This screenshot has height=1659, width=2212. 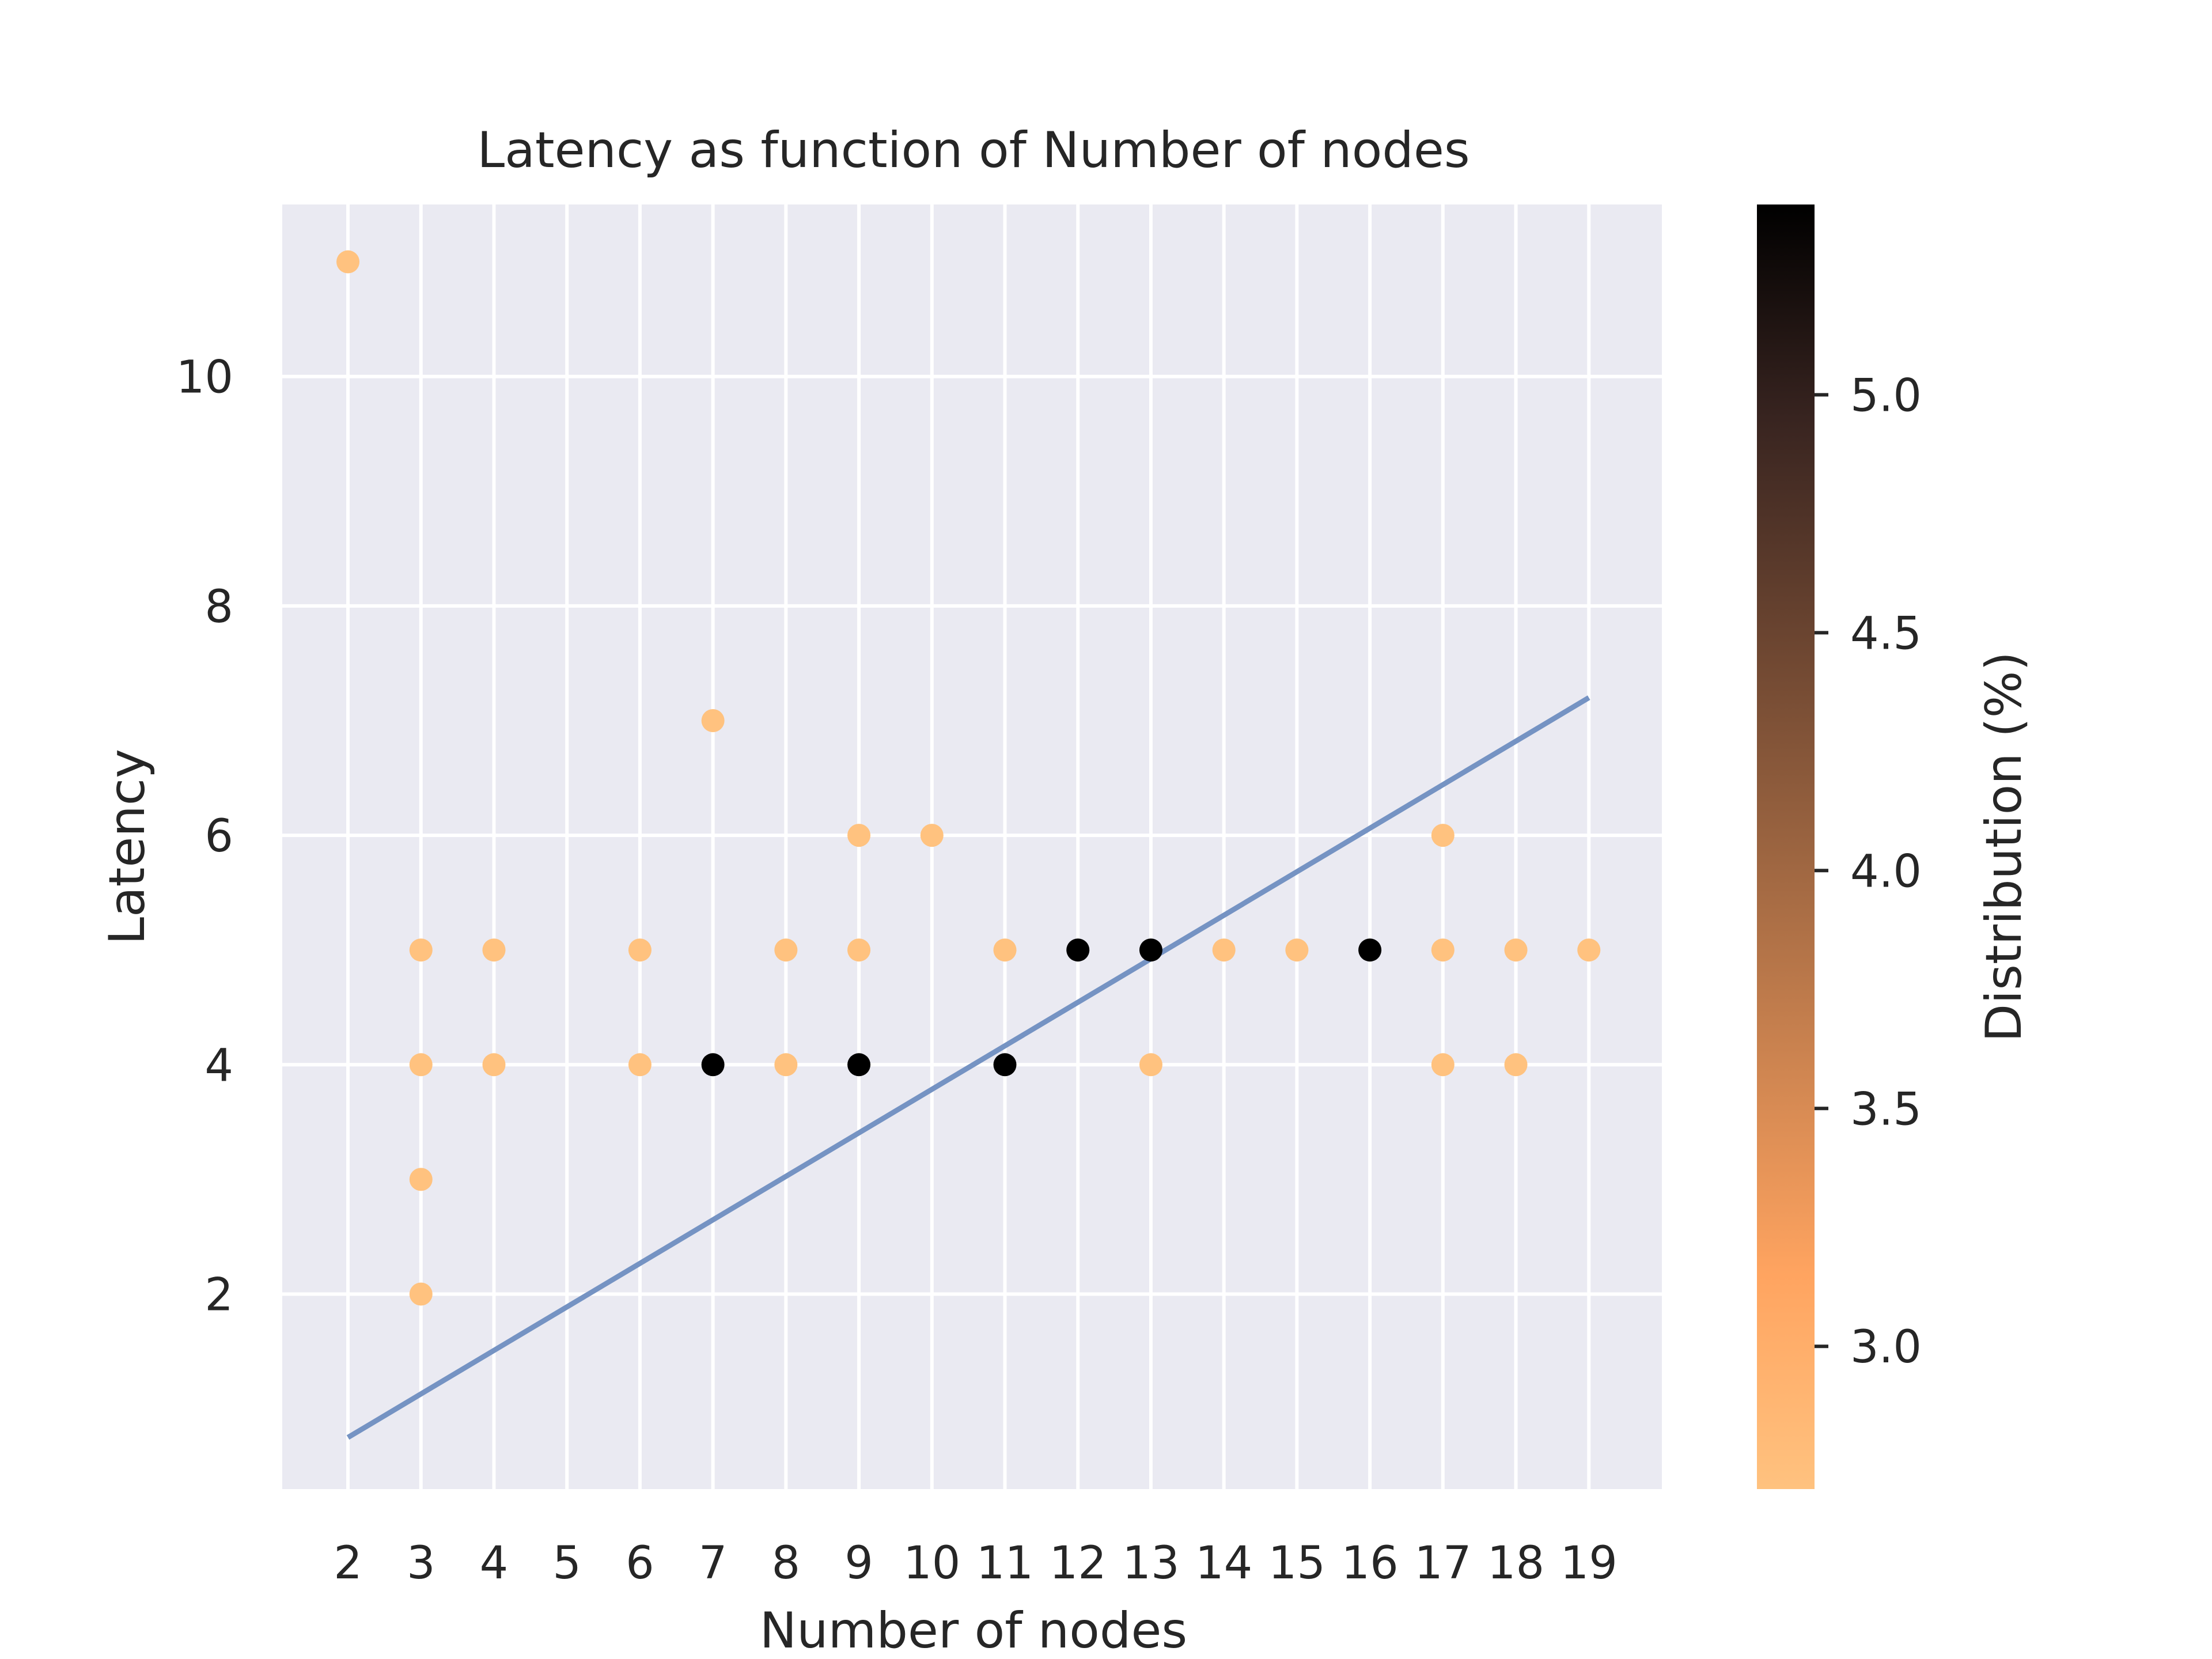 I want to click on y-axis-ticks: 2 4 6 8 10, so click(x=204, y=836).